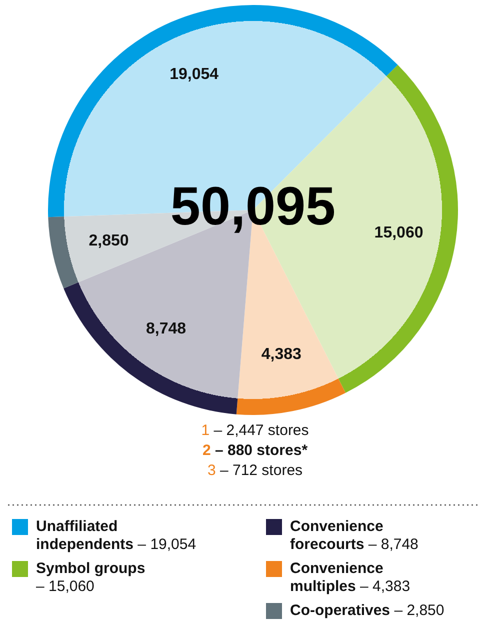 The height and width of the screenshot is (629, 479). What do you see at coordinates (354, 535) in the screenshot?
I see `legend-label: Convenience forecourts – 8,748` at bounding box center [354, 535].